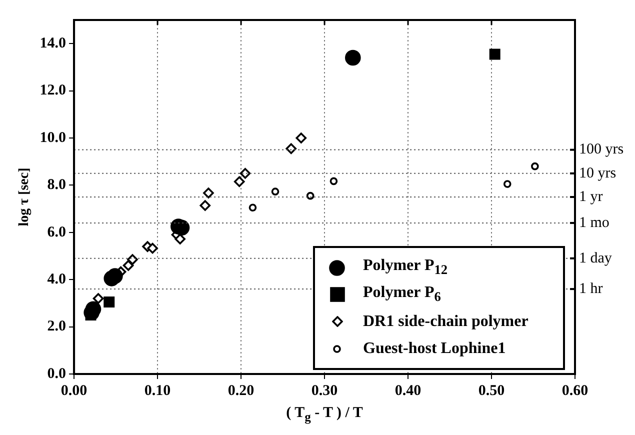 Image resolution: width=635 pixels, height=435 pixels. Describe the element at coordinates (74, 390) in the screenshot. I see `x-tick-label: 0.00` at that location.